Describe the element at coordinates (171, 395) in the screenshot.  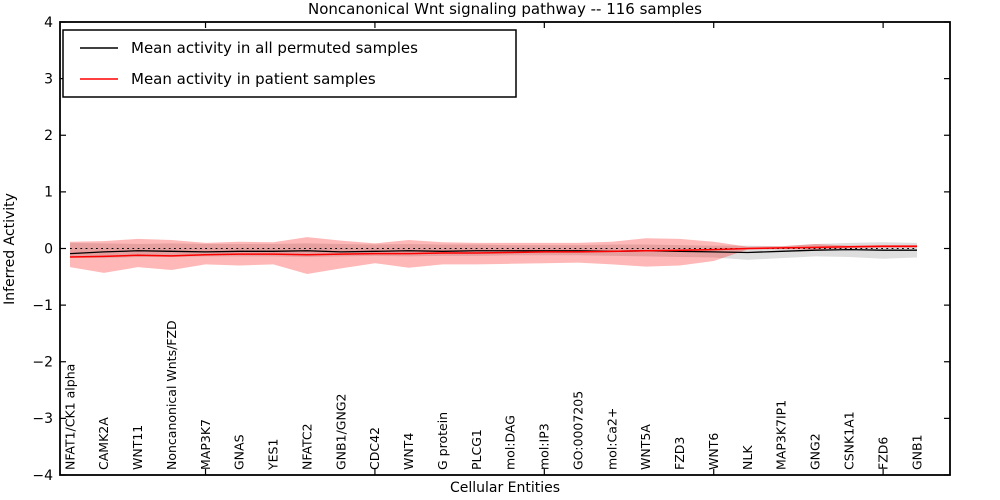
I see `category-label: Noncanonical Wnts/FZD` at that location.